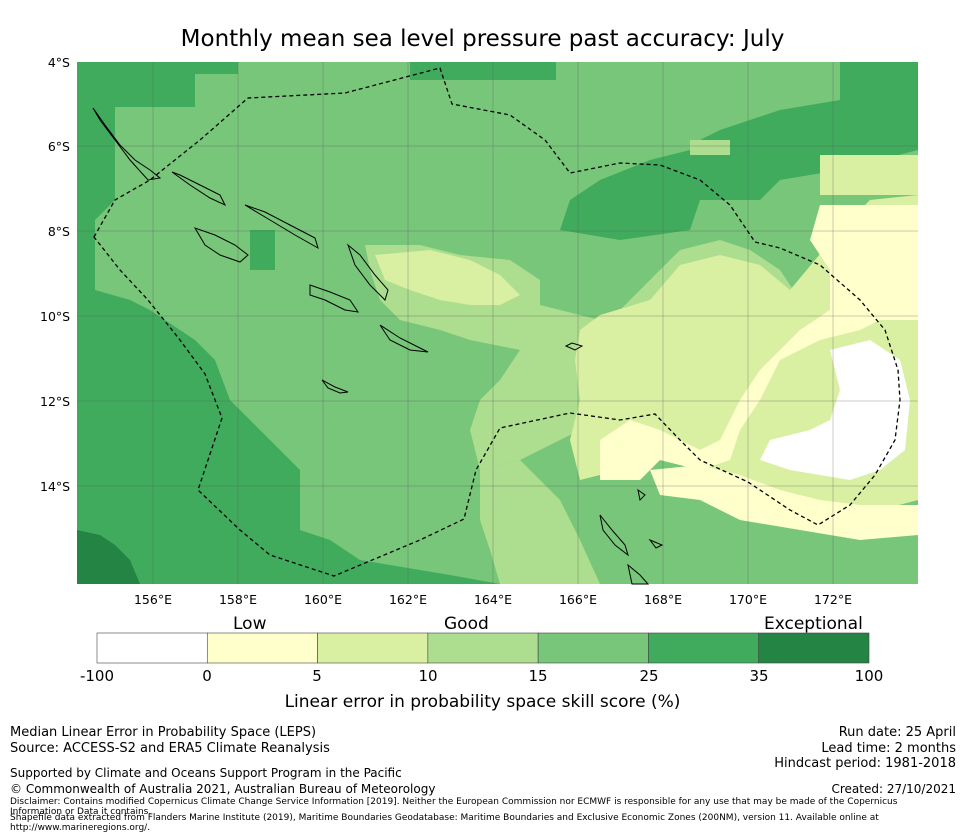 This screenshot has width=965, height=839. Describe the element at coordinates (55, 316) in the screenshot. I see `lat-label: 10°S` at that location.